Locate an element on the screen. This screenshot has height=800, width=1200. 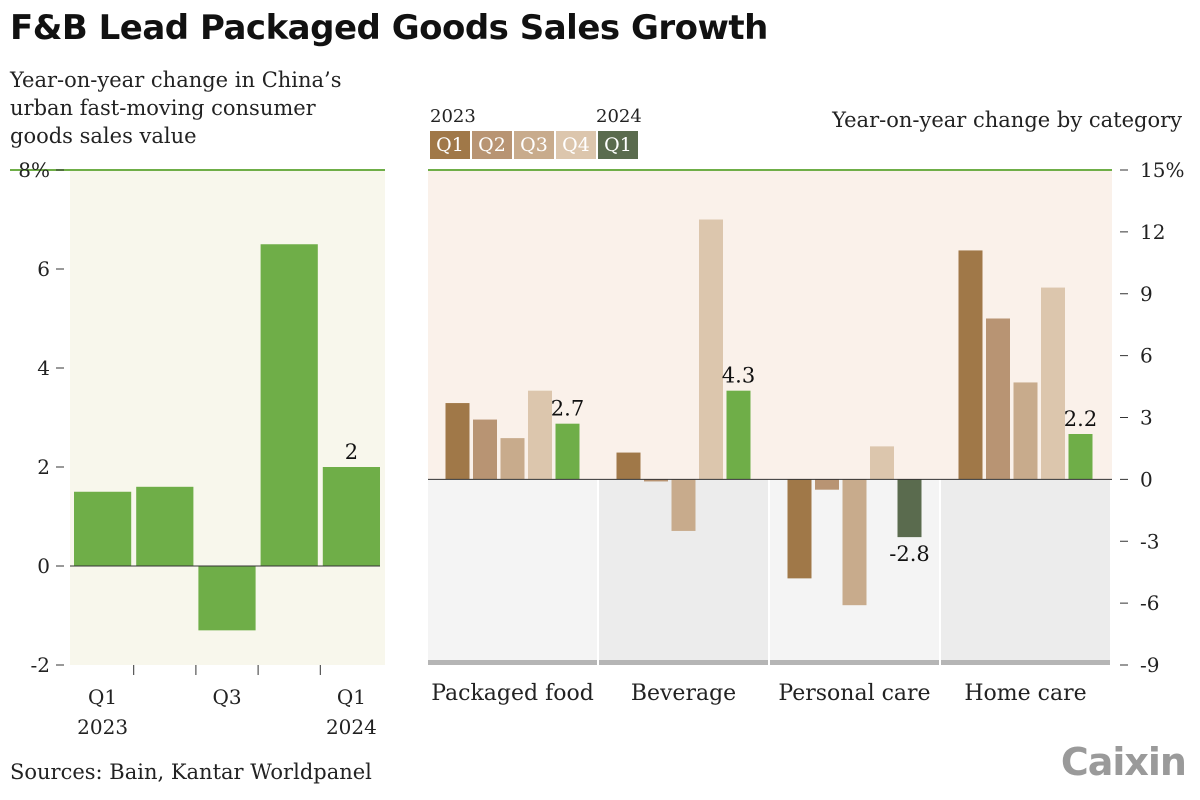
legend-swatch-4: Q1 is located at coordinates (618, 145).